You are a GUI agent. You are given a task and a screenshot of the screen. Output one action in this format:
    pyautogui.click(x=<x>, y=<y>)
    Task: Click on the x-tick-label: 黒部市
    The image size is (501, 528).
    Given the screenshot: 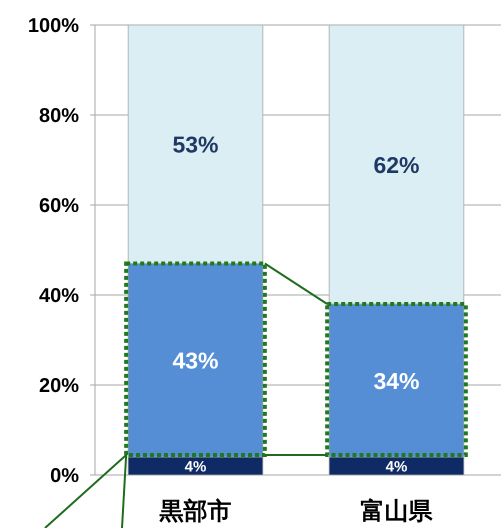 What is the action you would take?
    pyautogui.click(x=195, y=511)
    